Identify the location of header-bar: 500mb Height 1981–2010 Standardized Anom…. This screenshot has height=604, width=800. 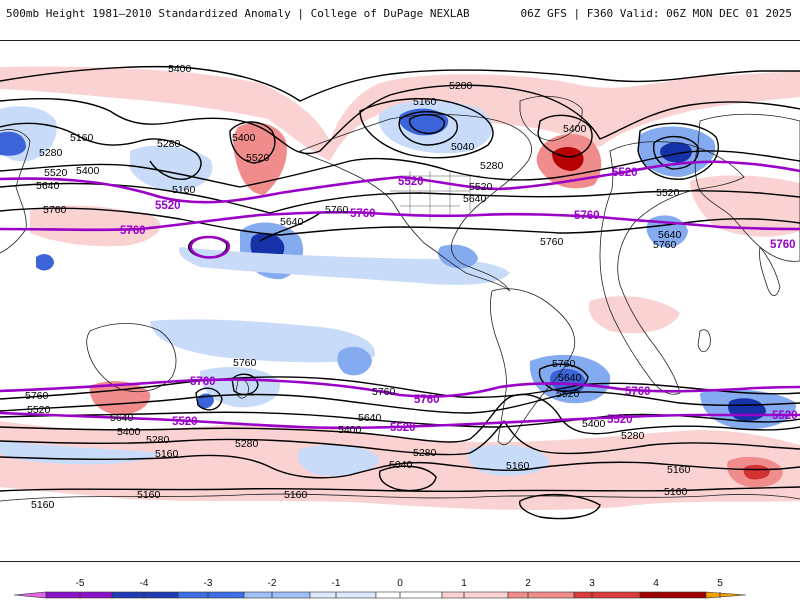
(400, 13).